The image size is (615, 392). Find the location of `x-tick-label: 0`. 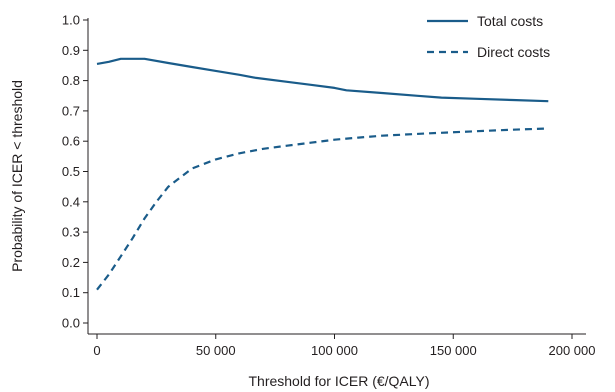

x-tick-label: 0 is located at coordinates (96, 350).